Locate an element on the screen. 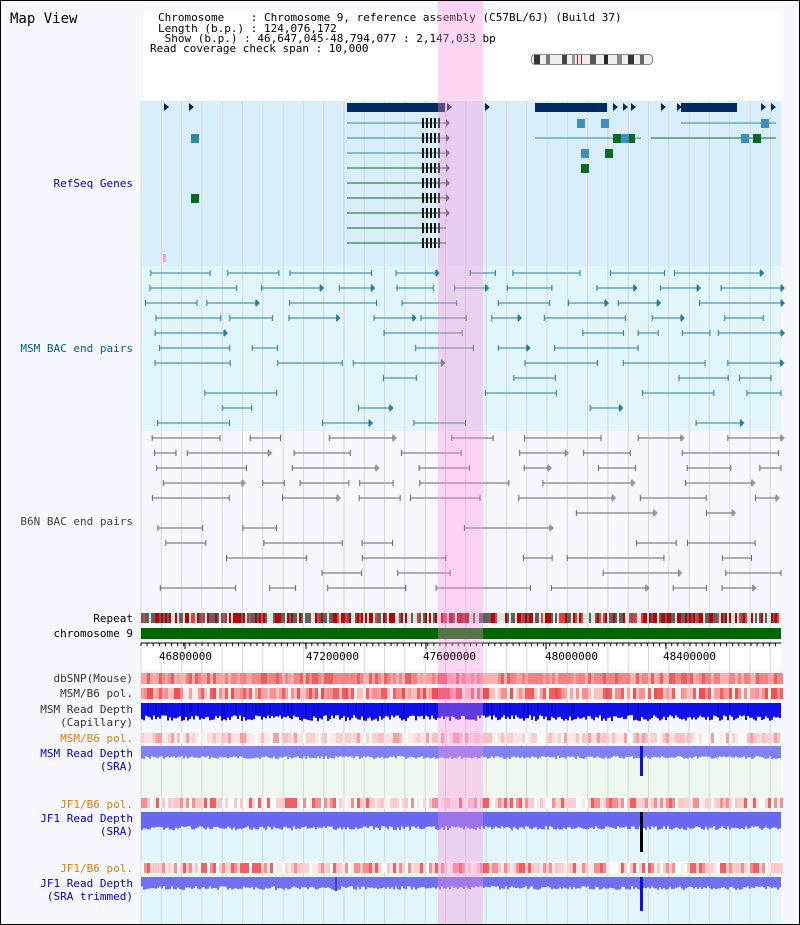  bac-arrow is located at coordinates (551, 528).